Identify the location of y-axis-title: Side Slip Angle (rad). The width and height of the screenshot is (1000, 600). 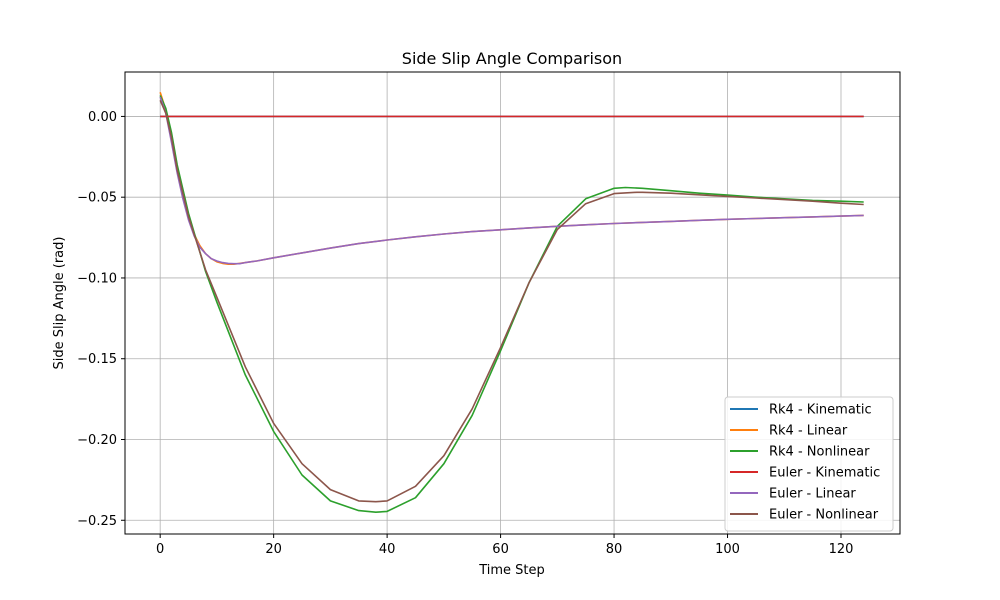
(59, 303).